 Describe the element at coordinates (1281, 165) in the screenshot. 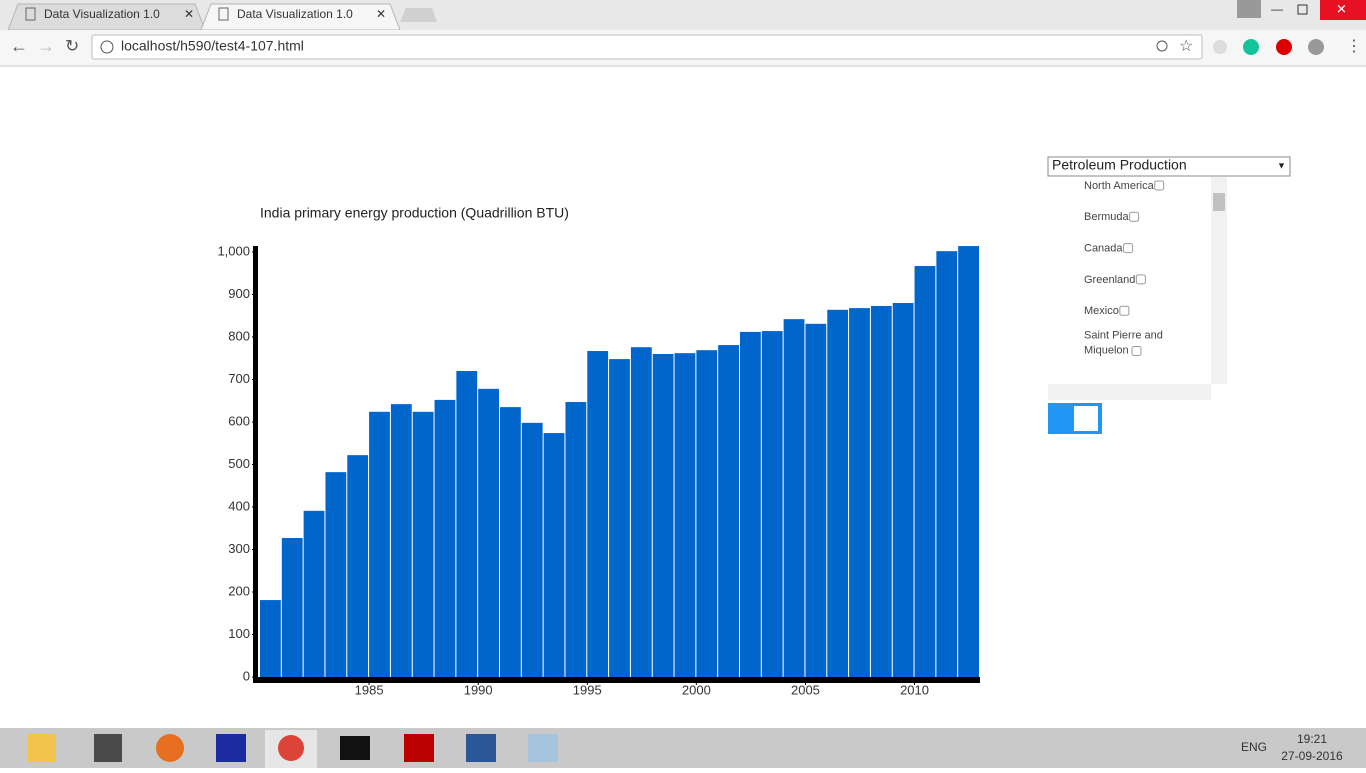

I see `dropdown-arrow: ▼` at that location.